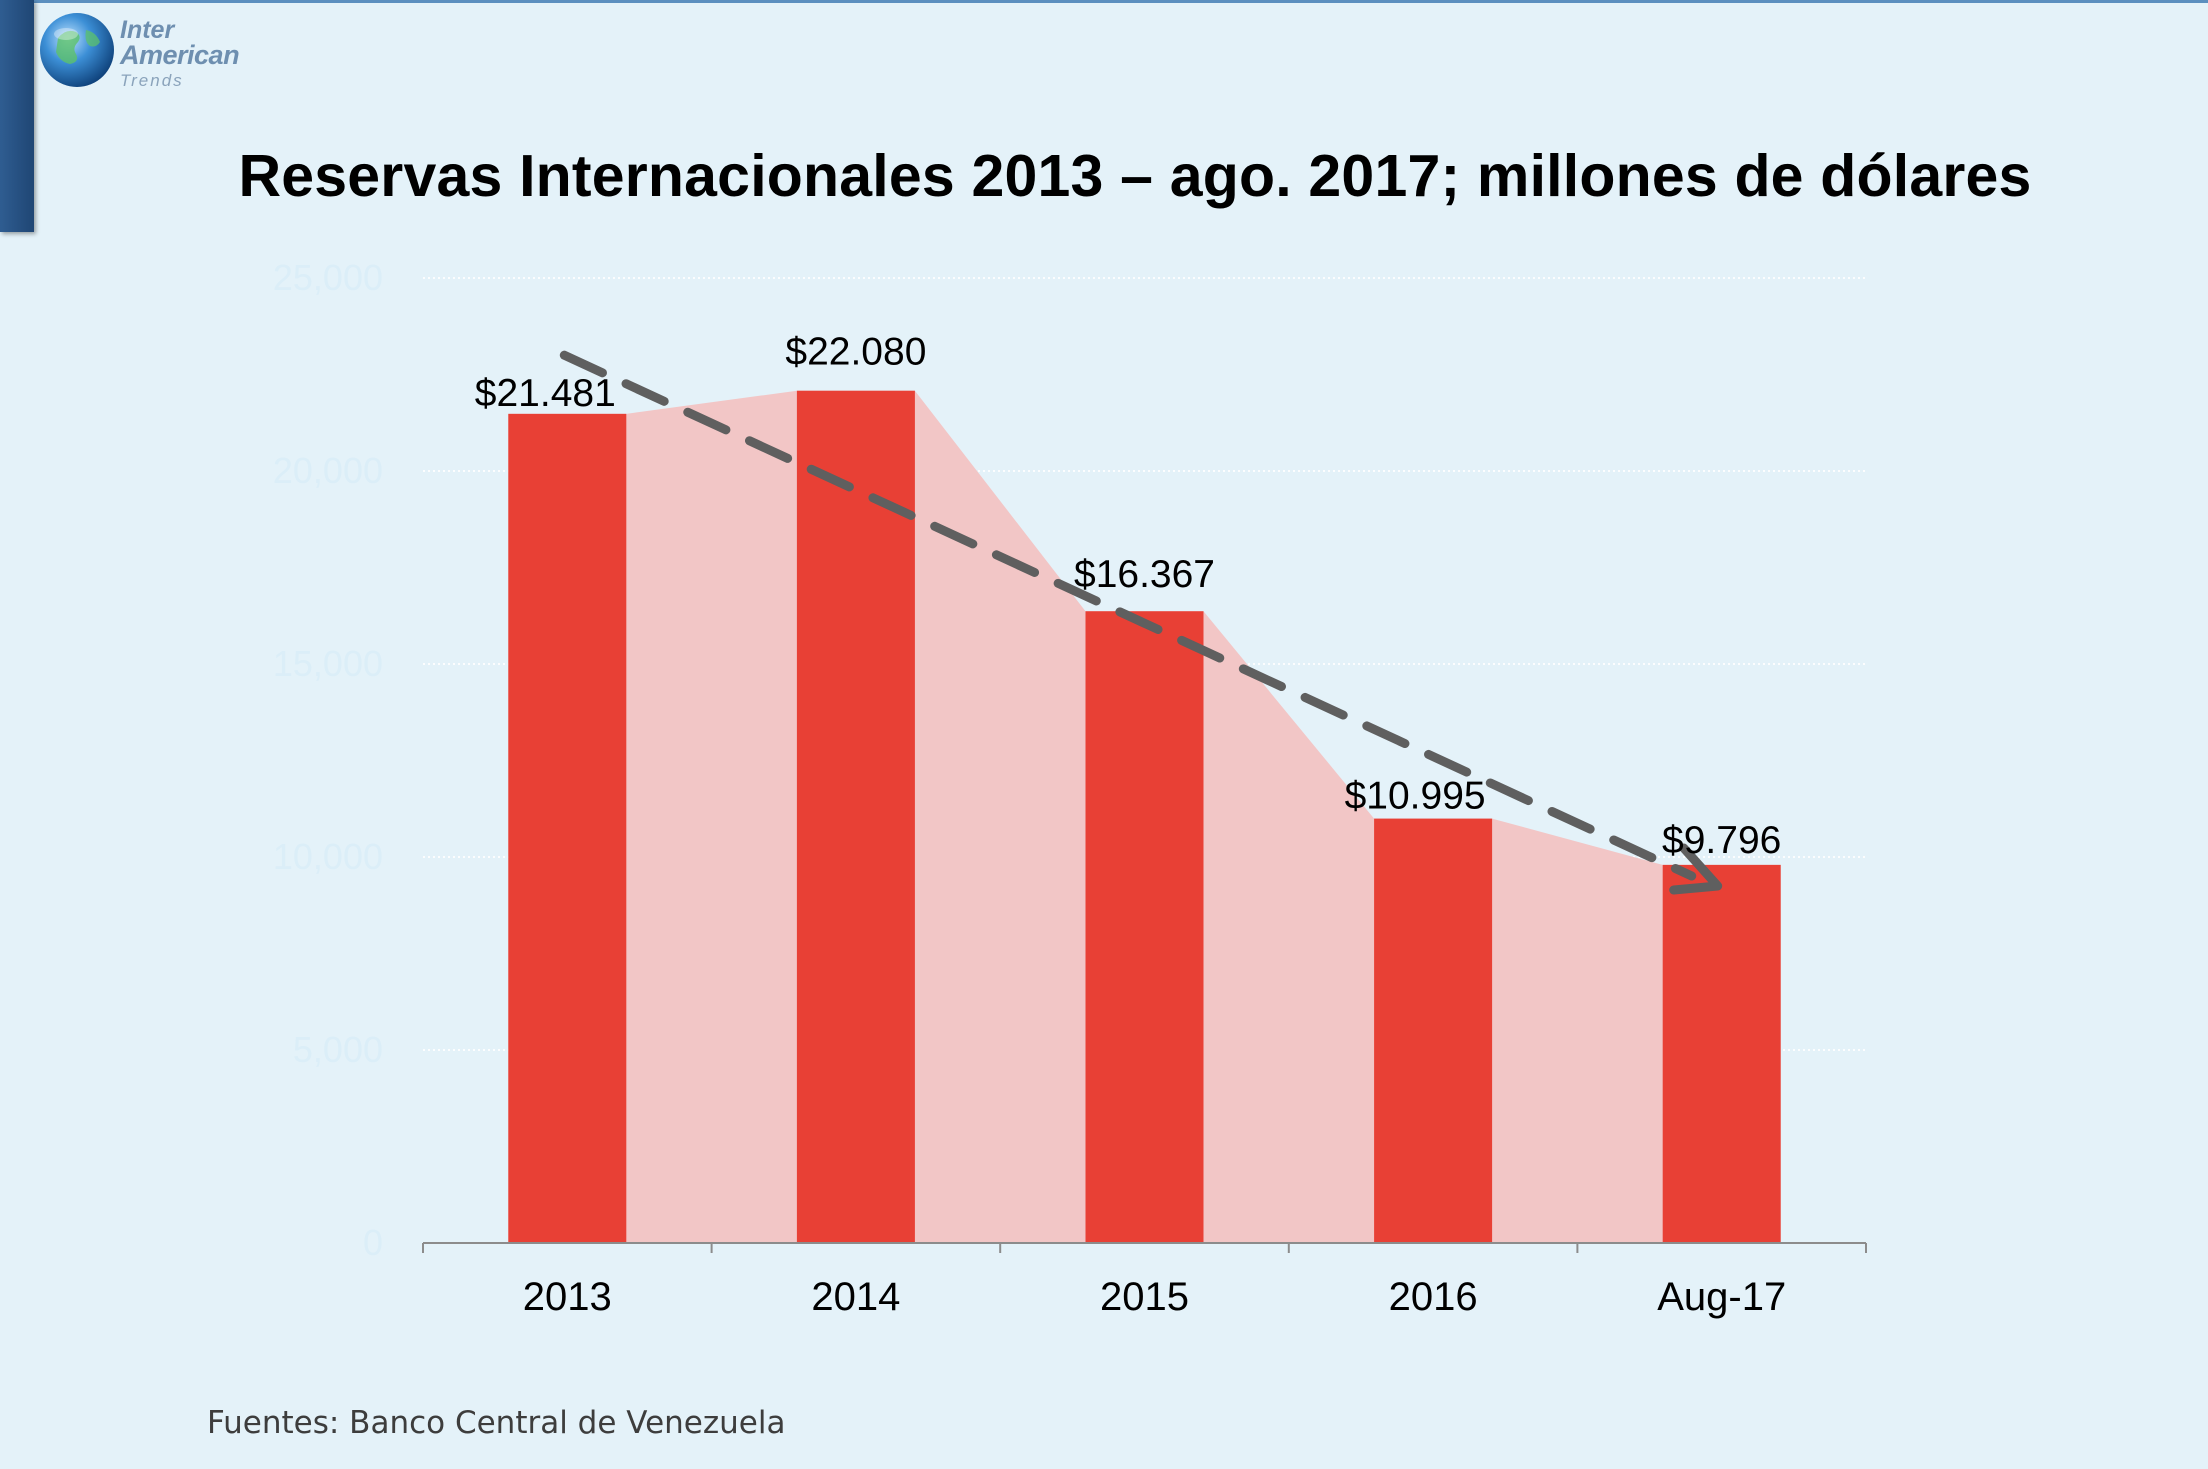 This screenshot has height=1469, width=2208. Describe the element at coordinates (179, 55) in the screenshot. I see `svg-text: American` at that location.